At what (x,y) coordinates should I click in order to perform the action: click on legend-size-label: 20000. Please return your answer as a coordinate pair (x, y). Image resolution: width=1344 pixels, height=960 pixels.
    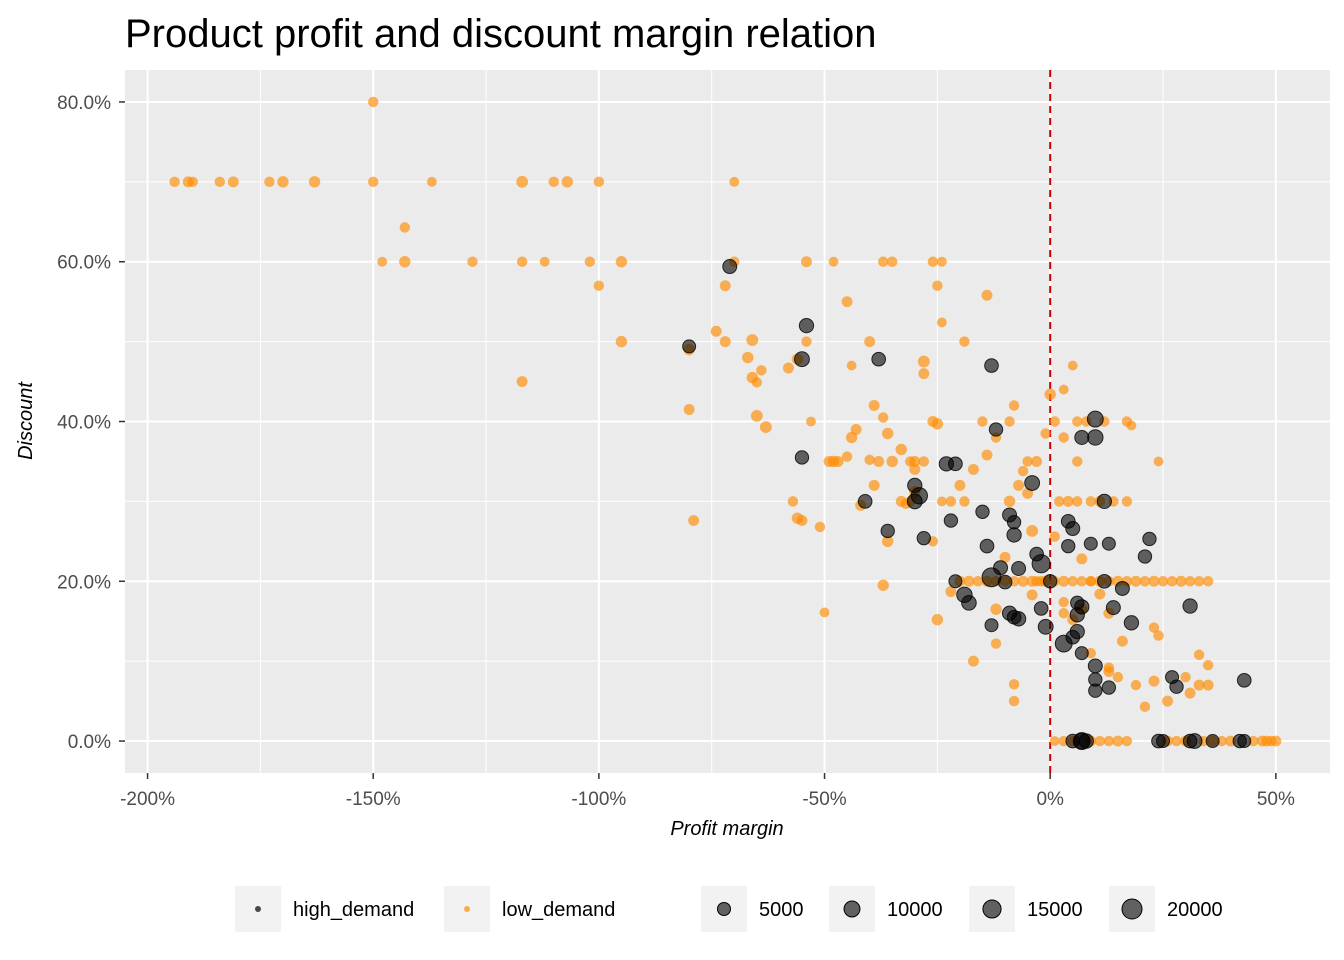
    Looking at the image, I should click on (1195, 910).